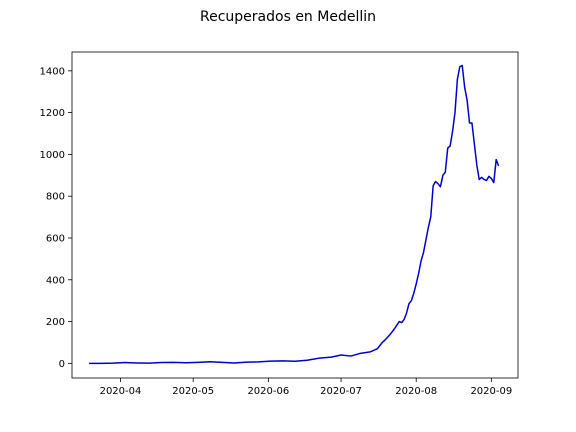 The image size is (576, 432). What do you see at coordinates (55, 197) in the screenshot?
I see `y-tick-label: 800` at bounding box center [55, 197].